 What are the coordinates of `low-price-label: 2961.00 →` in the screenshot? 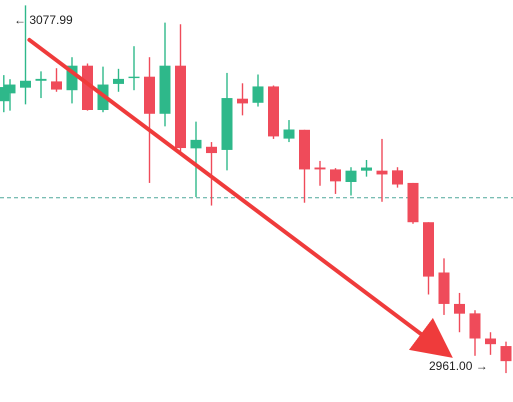 It's located at (458, 366).